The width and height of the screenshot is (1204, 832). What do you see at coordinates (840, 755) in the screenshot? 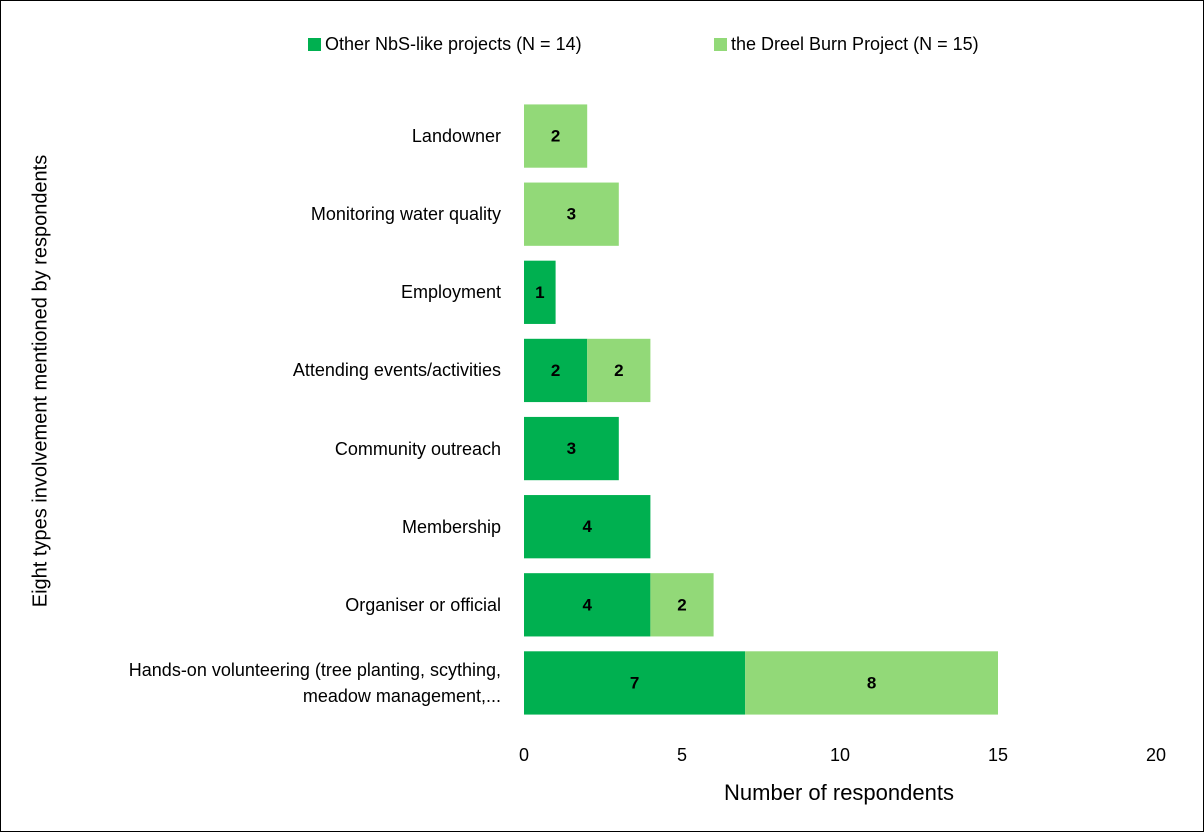
I see `x-tick-label: 10` at bounding box center [840, 755].